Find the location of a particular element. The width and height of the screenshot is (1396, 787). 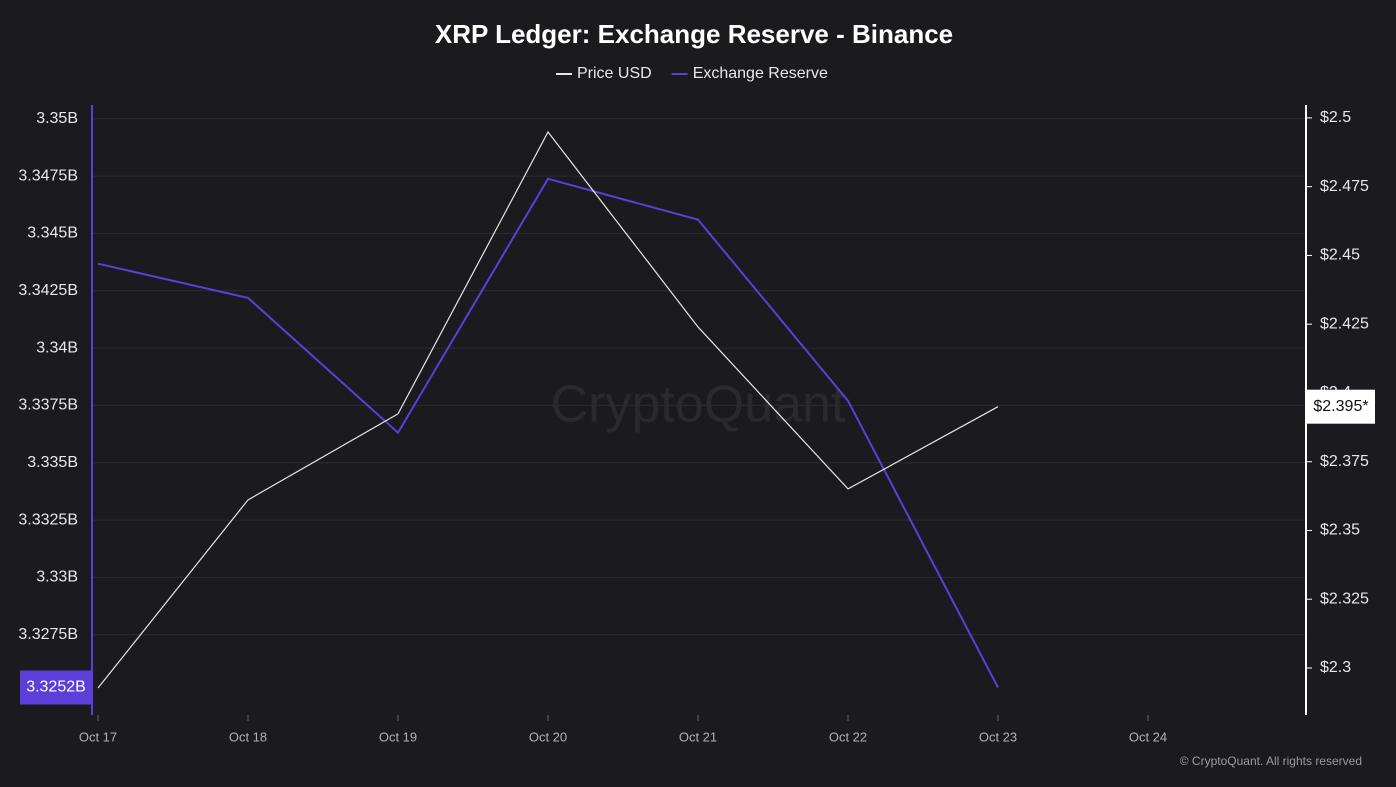

y2-tick-label: $2.325 is located at coordinates (1344, 598).